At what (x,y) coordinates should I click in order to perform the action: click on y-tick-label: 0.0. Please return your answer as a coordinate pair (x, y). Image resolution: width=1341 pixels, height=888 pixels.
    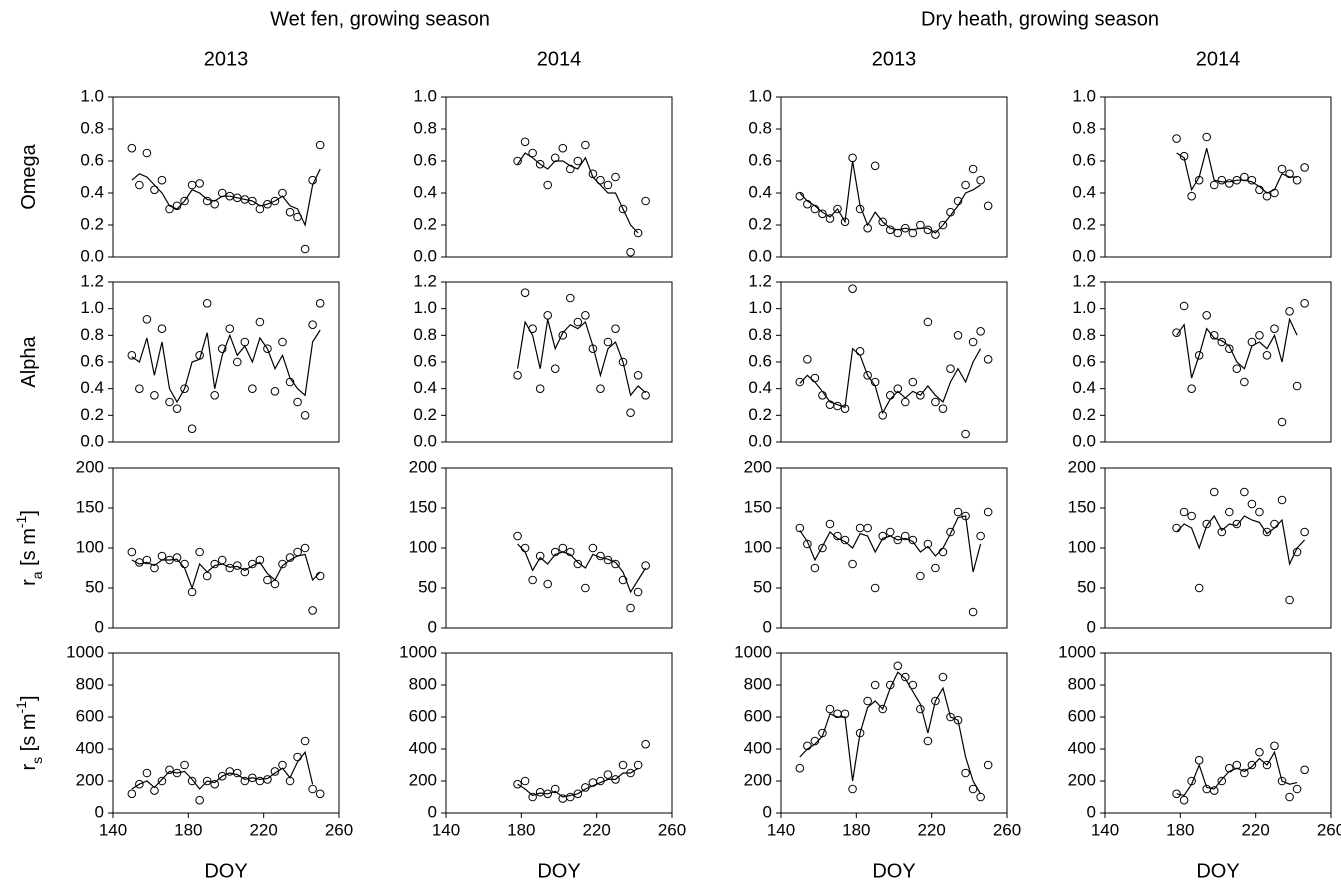
    Looking at the image, I should click on (425, 440).